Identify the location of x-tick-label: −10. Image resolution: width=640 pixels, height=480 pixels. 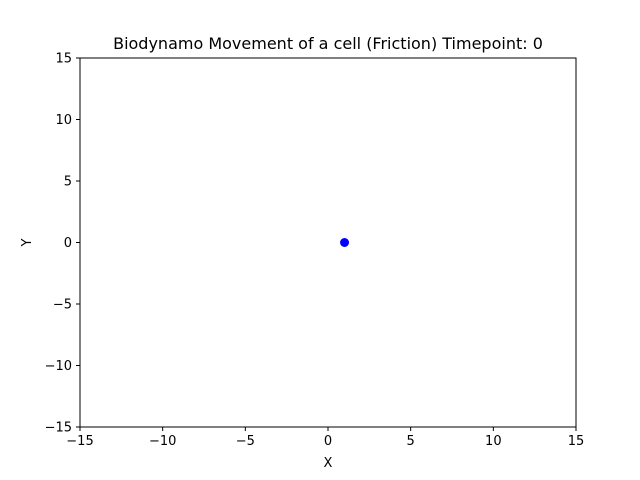
(162, 441).